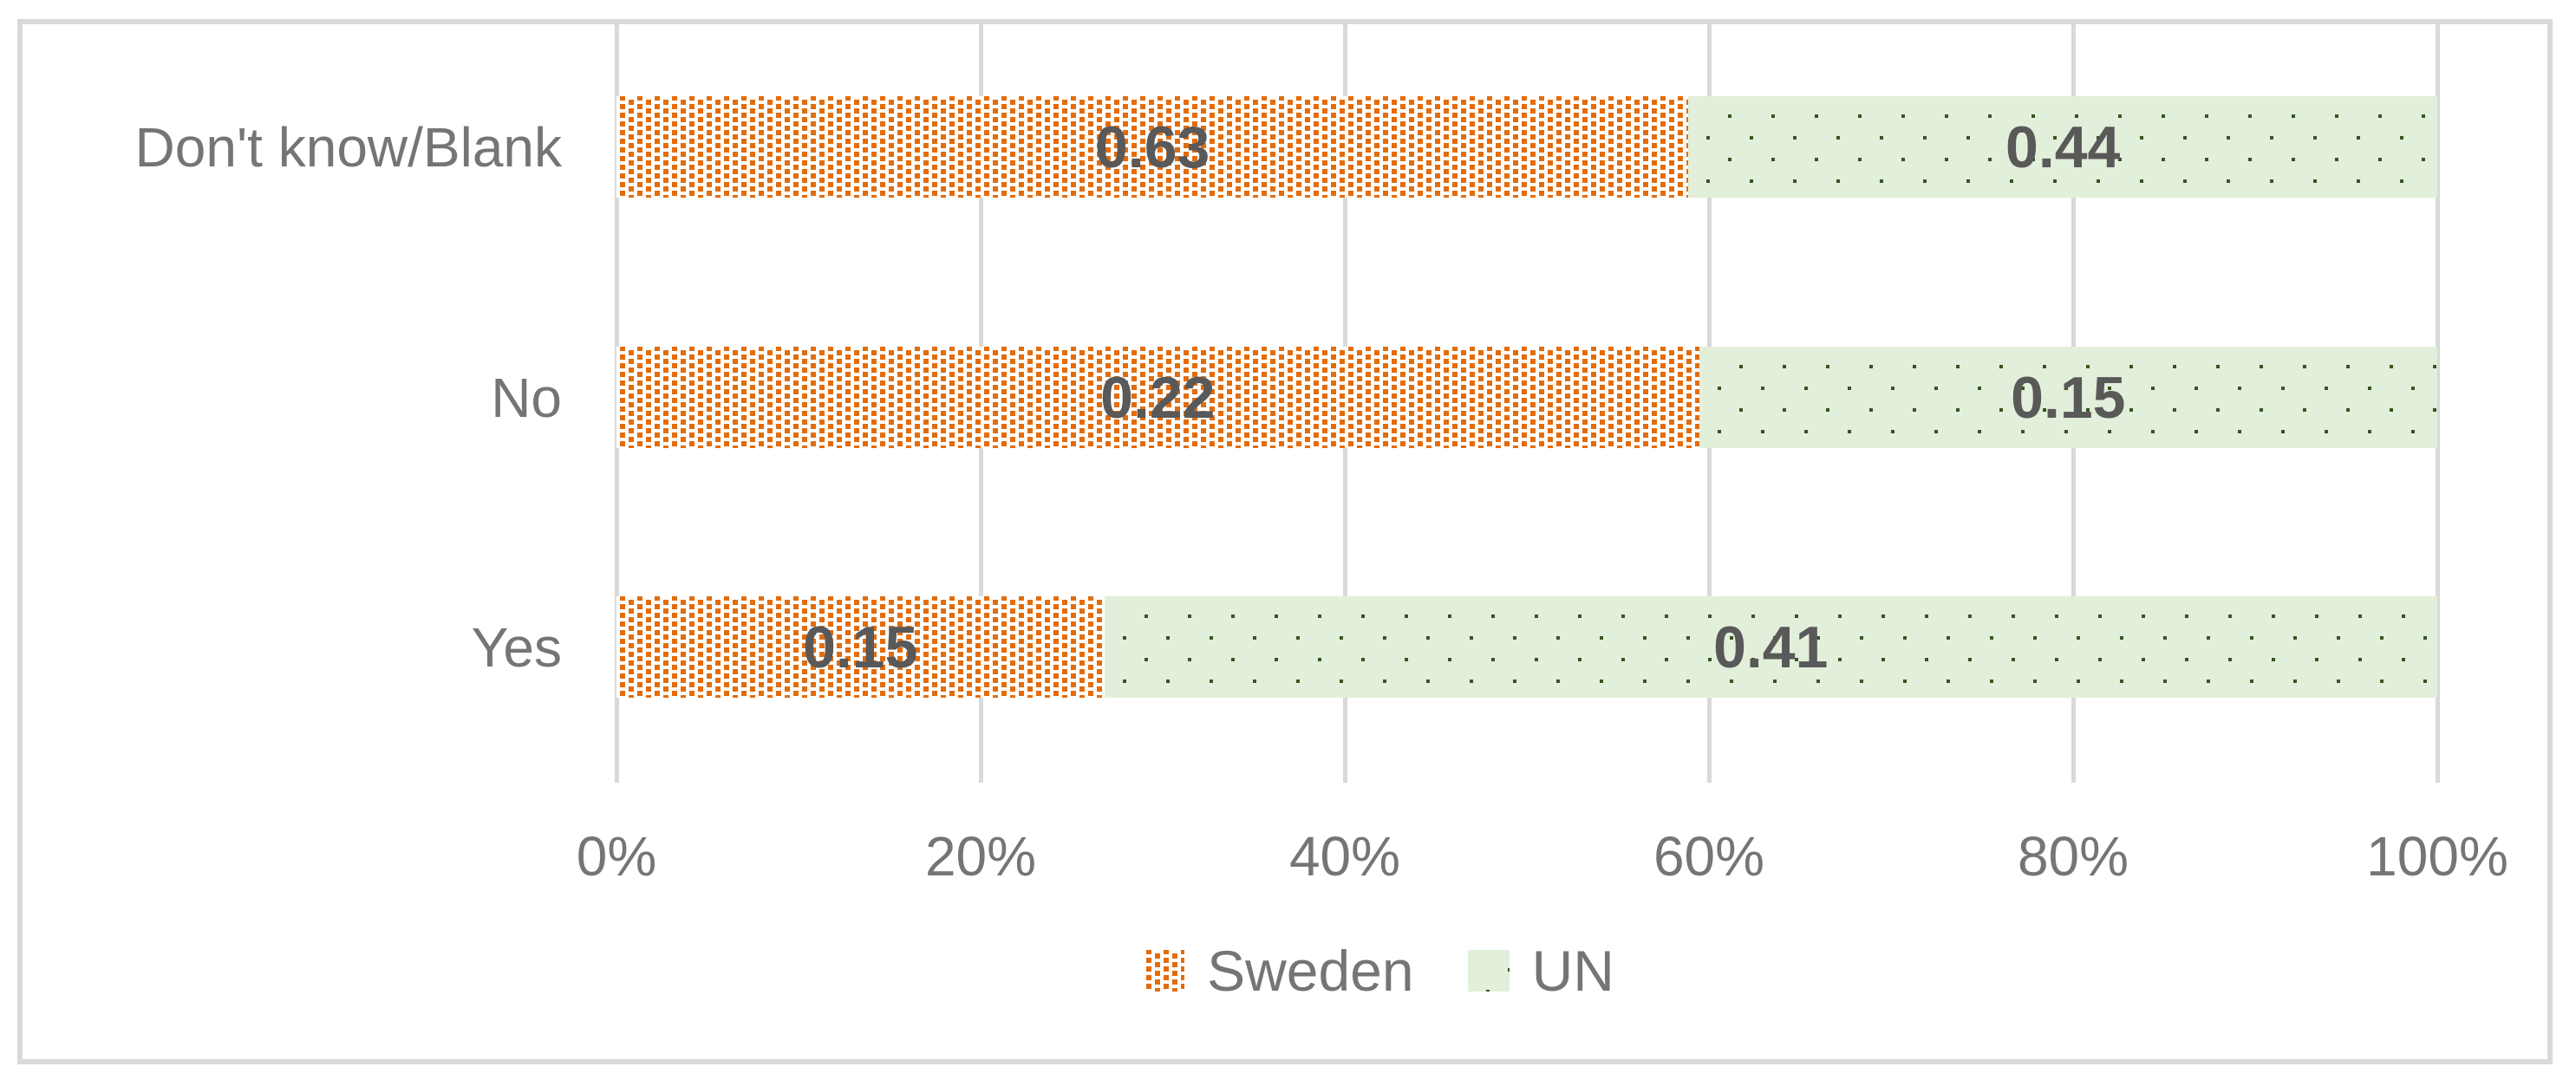  I want to click on x-tick-label: 80%, so click(2073, 856).